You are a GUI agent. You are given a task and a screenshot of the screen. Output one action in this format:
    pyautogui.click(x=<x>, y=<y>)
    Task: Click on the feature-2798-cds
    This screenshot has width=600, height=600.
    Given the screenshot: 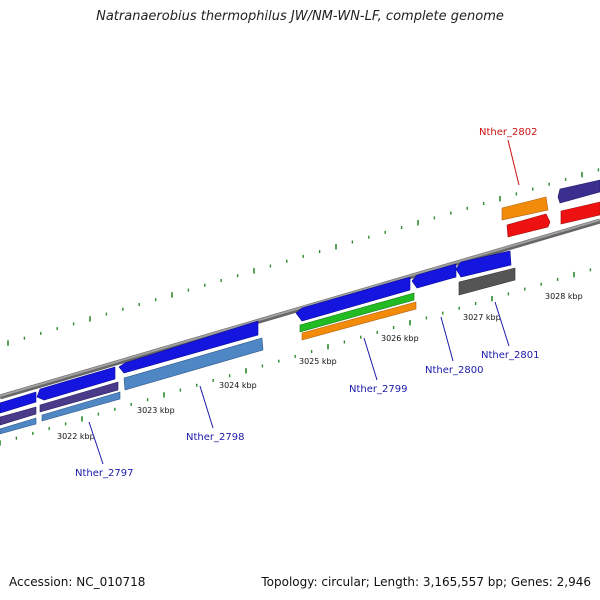 What is the action you would take?
    pyautogui.click(x=193, y=364)
    